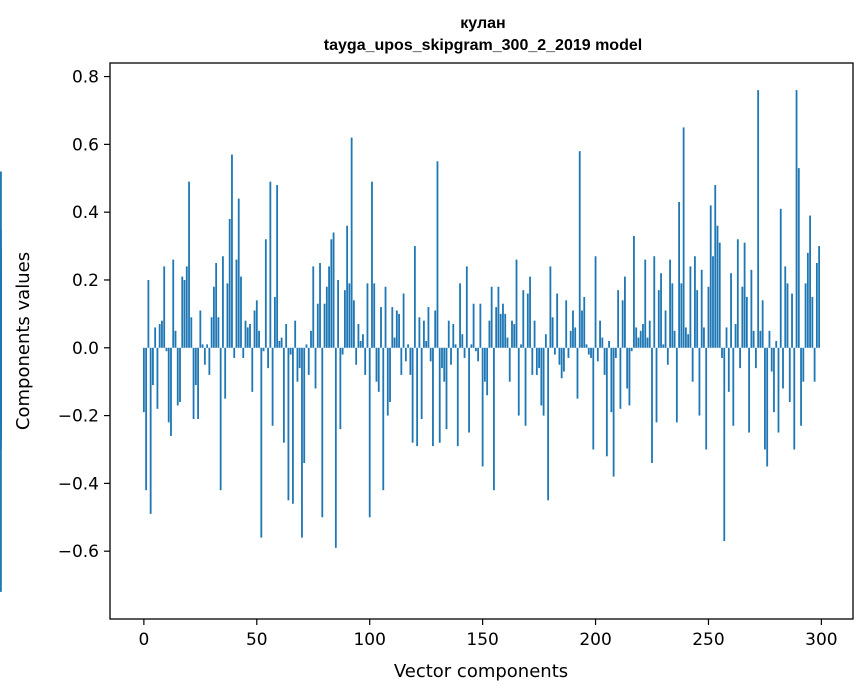 The height and width of the screenshot is (696, 867). I want to click on y-tick-label: 0.2, so click(85, 281).